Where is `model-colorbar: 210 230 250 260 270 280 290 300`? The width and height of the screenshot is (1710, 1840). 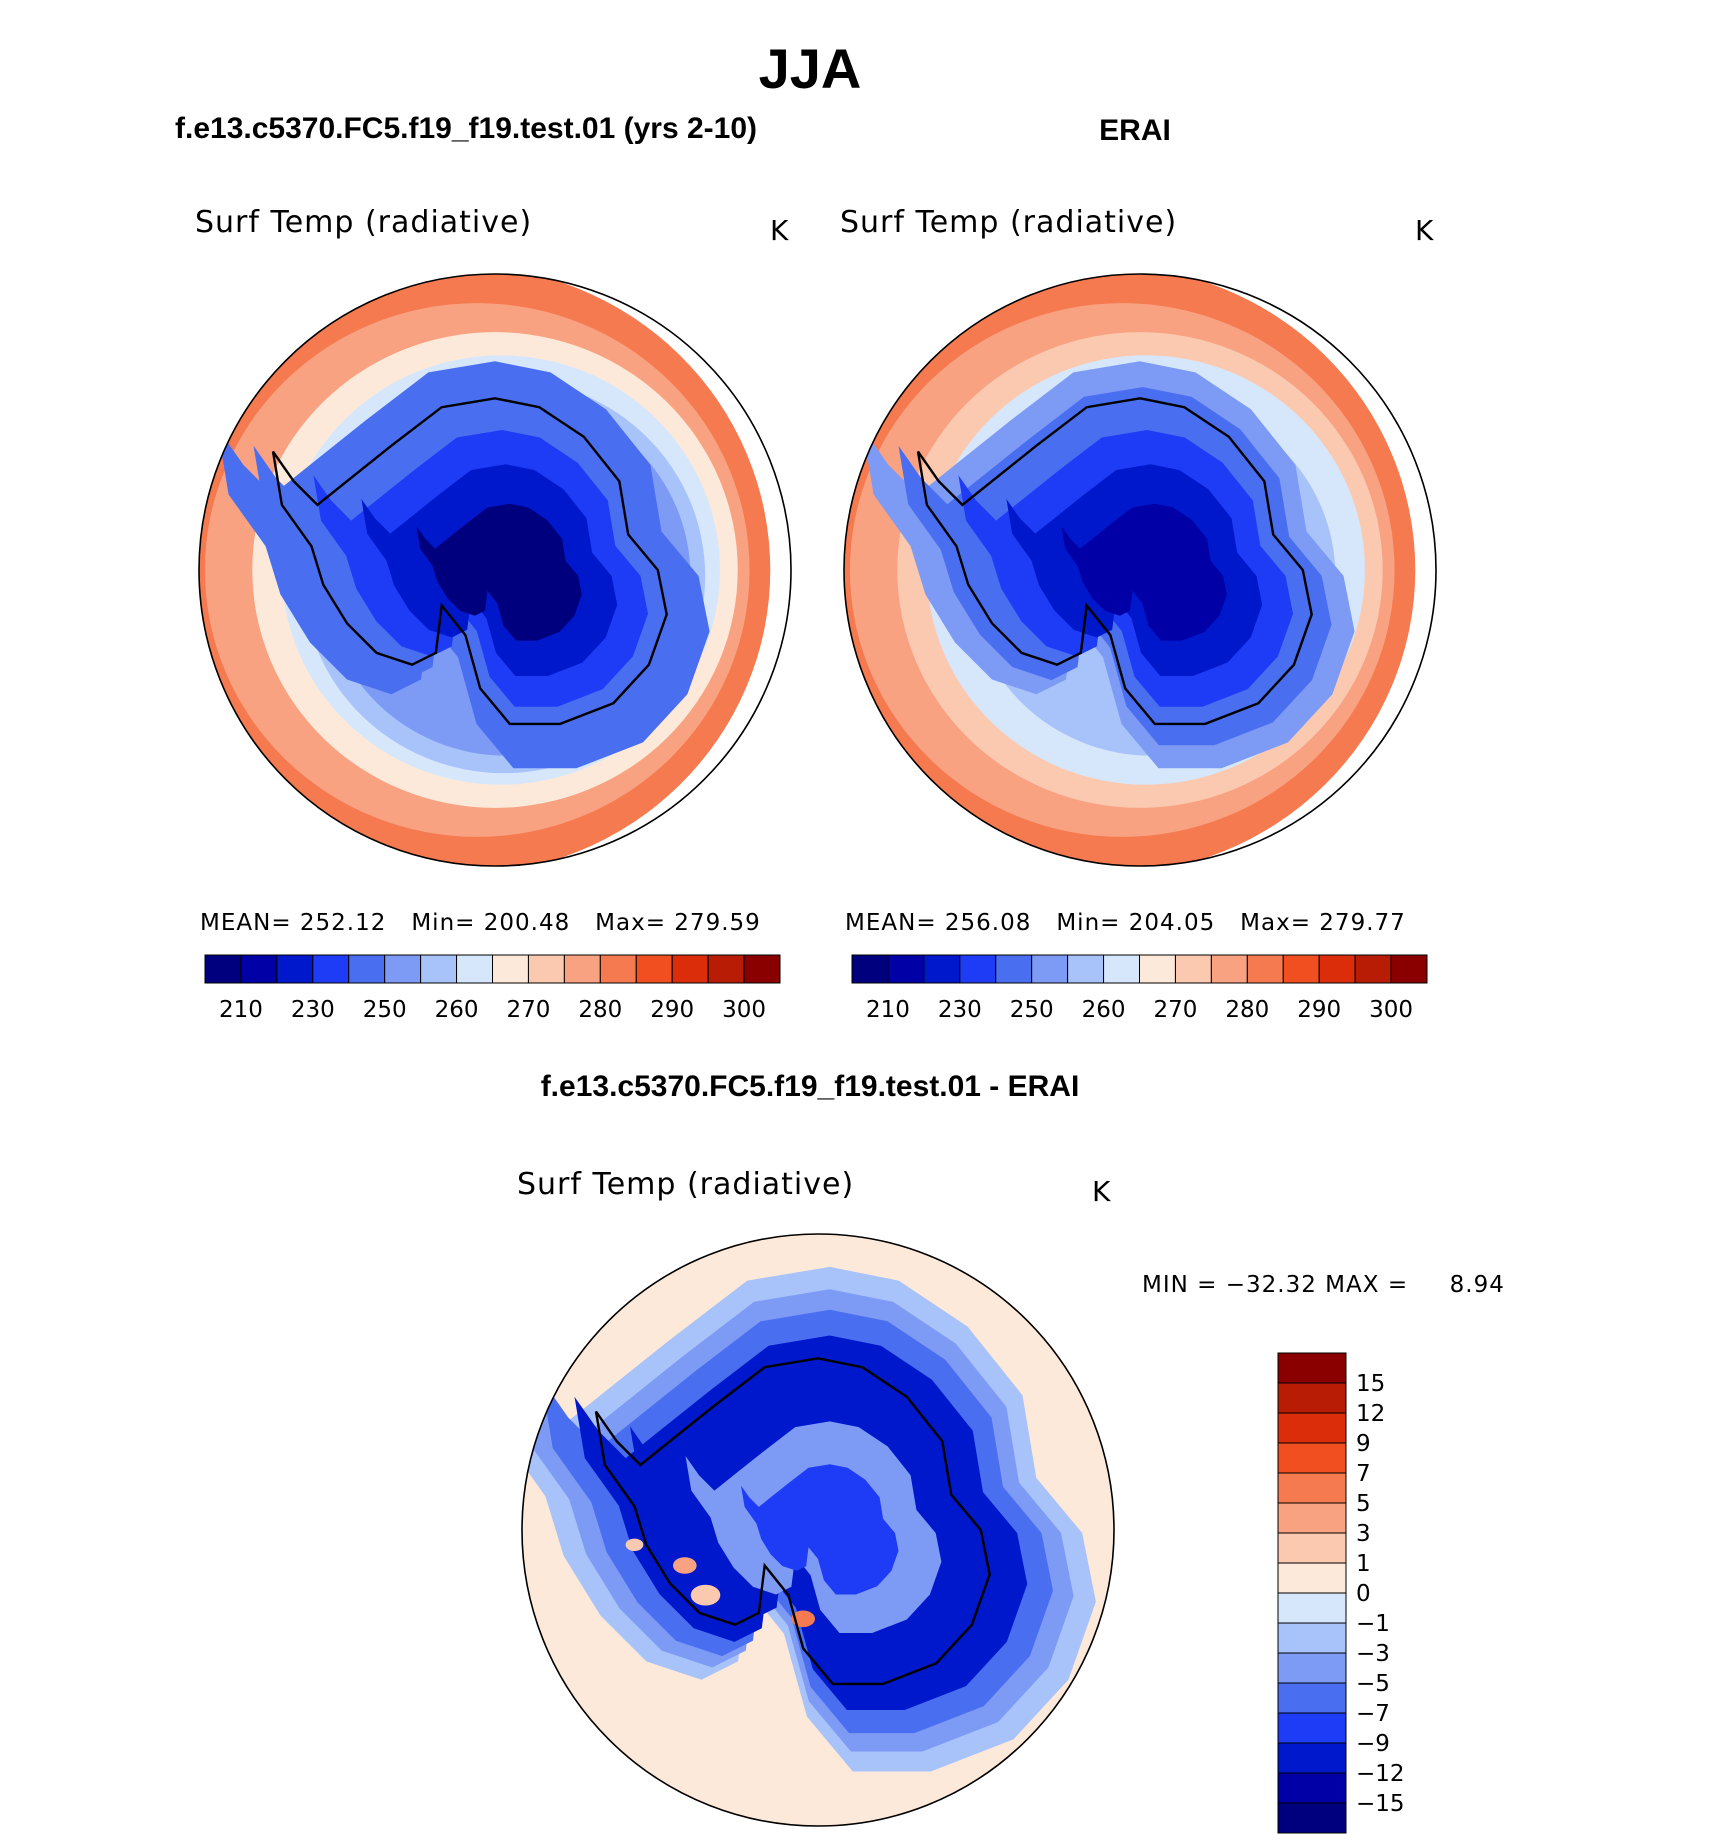
model-colorbar: 210 230 250 260 270 280 290 300 is located at coordinates (492, 988).